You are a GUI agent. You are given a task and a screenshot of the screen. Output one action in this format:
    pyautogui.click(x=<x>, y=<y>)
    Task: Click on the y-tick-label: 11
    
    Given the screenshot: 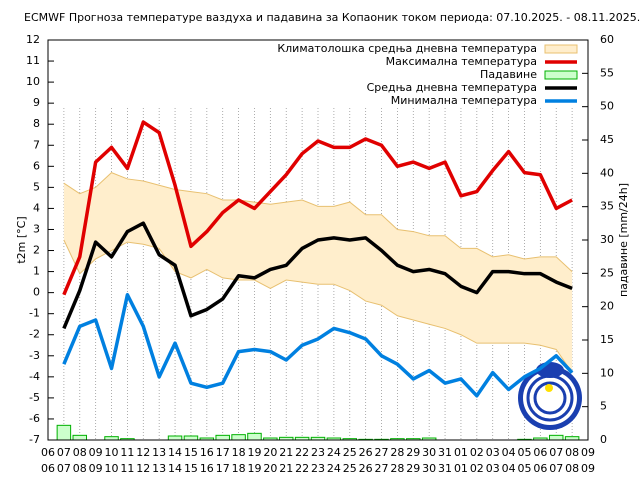 What is the action you would take?
    pyautogui.click(x=33, y=60)
    